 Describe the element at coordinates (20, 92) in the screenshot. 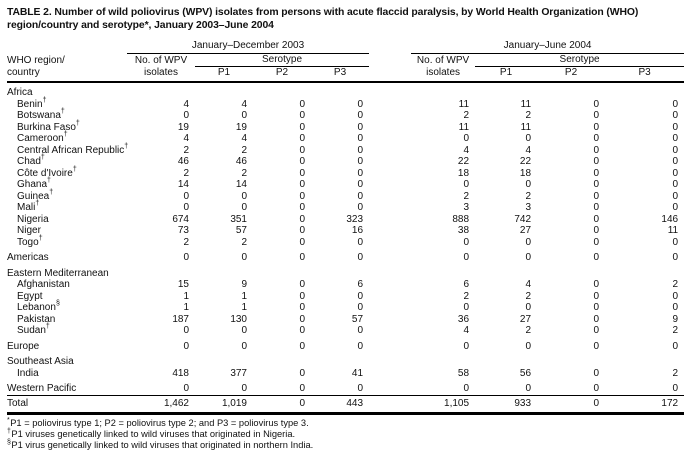

I see `row-label-text: Africa` at that location.